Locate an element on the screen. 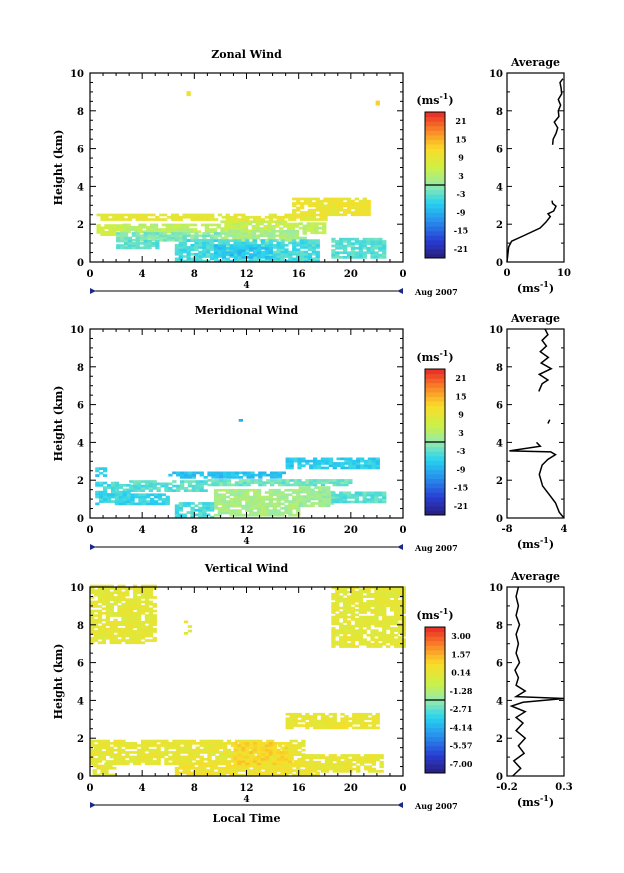  y-tick-label: 4 is located at coordinates (80, 701).